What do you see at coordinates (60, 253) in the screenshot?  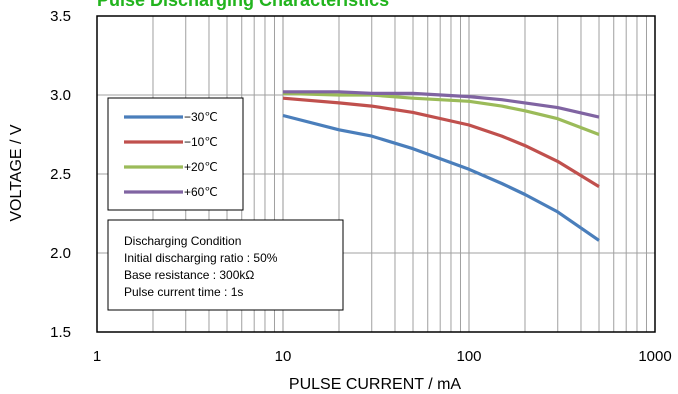 I see `y-tick-label: 2.0` at bounding box center [60, 253].